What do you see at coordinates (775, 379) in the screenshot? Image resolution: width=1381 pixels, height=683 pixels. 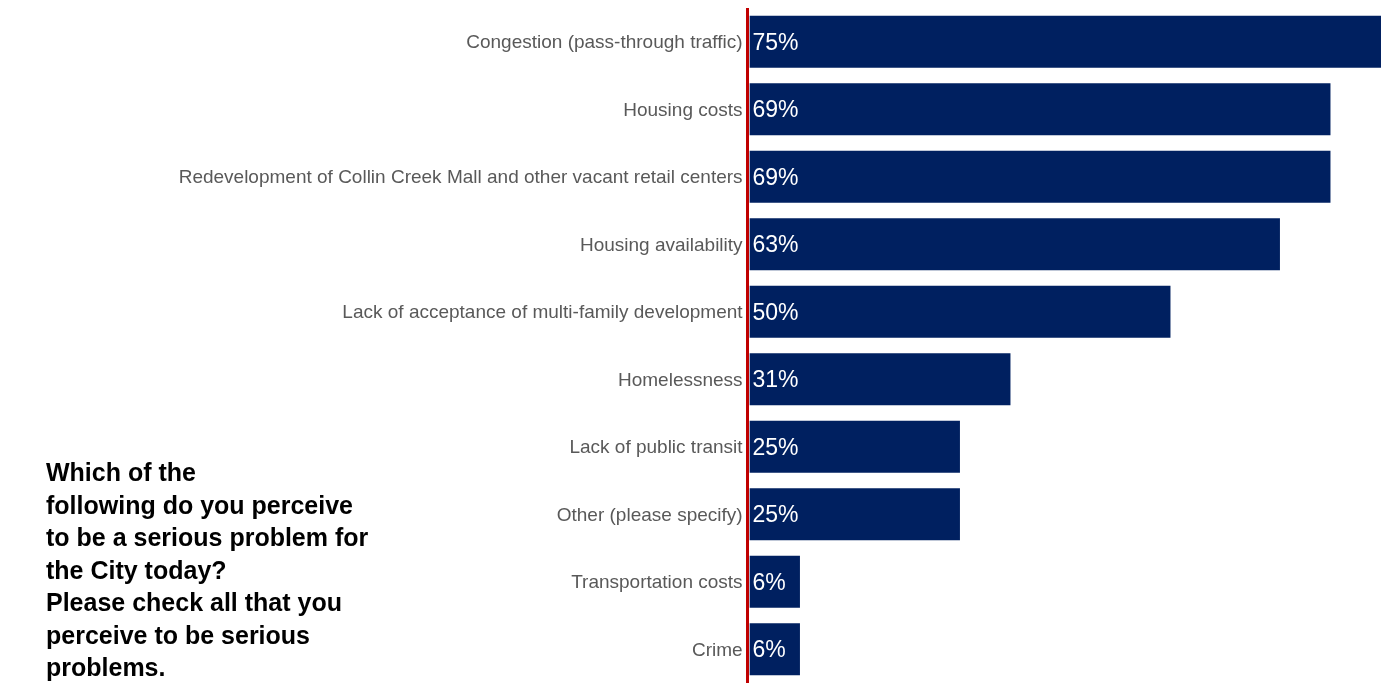 I see `data-label: 31%` at bounding box center [775, 379].